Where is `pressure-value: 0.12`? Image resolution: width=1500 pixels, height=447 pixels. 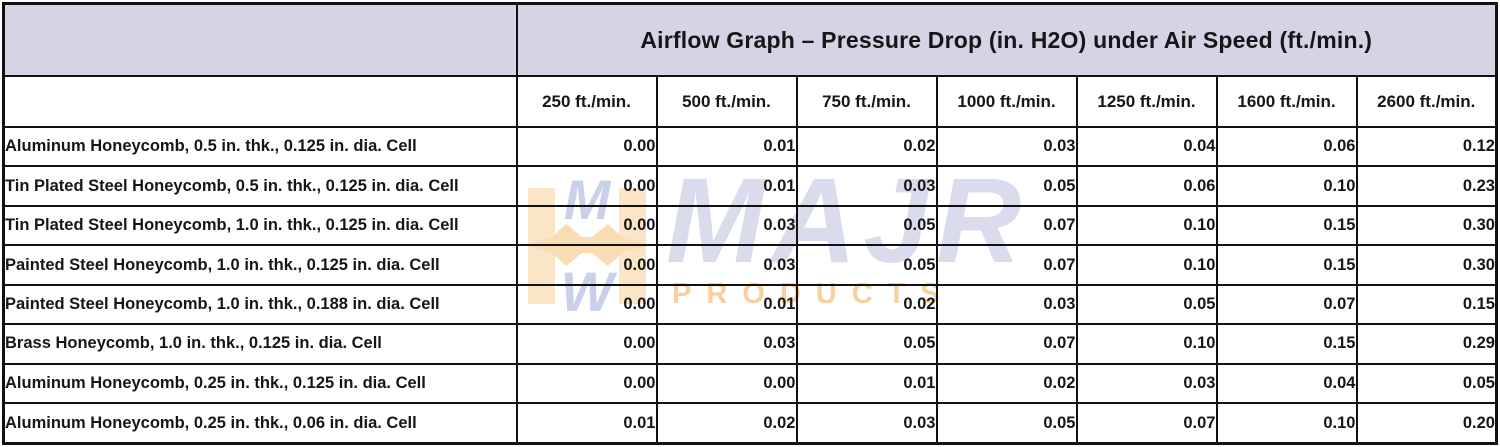
pressure-value: 0.12 is located at coordinates (1426, 146).